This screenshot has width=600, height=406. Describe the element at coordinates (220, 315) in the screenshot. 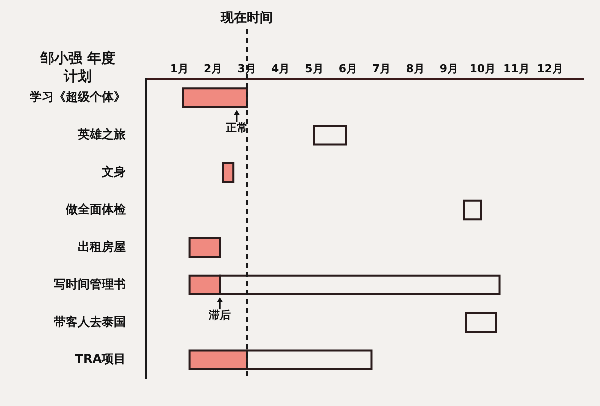

I see `annotation: 滞后` at that location.